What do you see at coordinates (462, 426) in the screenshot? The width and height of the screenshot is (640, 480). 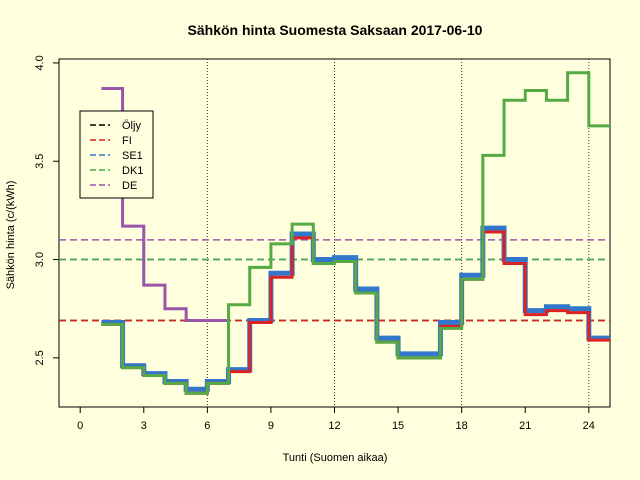 I see `x-tick-label: 18` at bounding box center [462, 426].